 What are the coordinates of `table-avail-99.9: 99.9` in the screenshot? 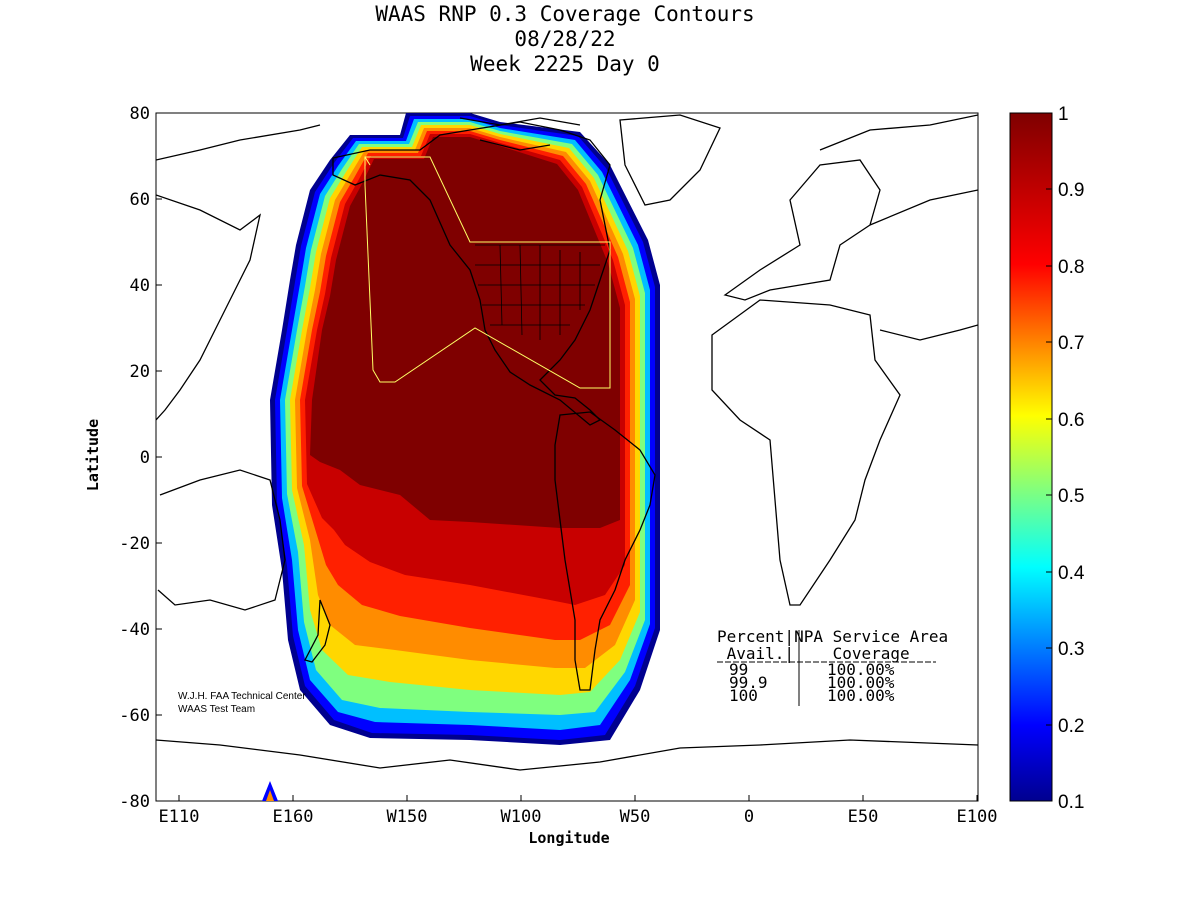 It's located at (748, 682).